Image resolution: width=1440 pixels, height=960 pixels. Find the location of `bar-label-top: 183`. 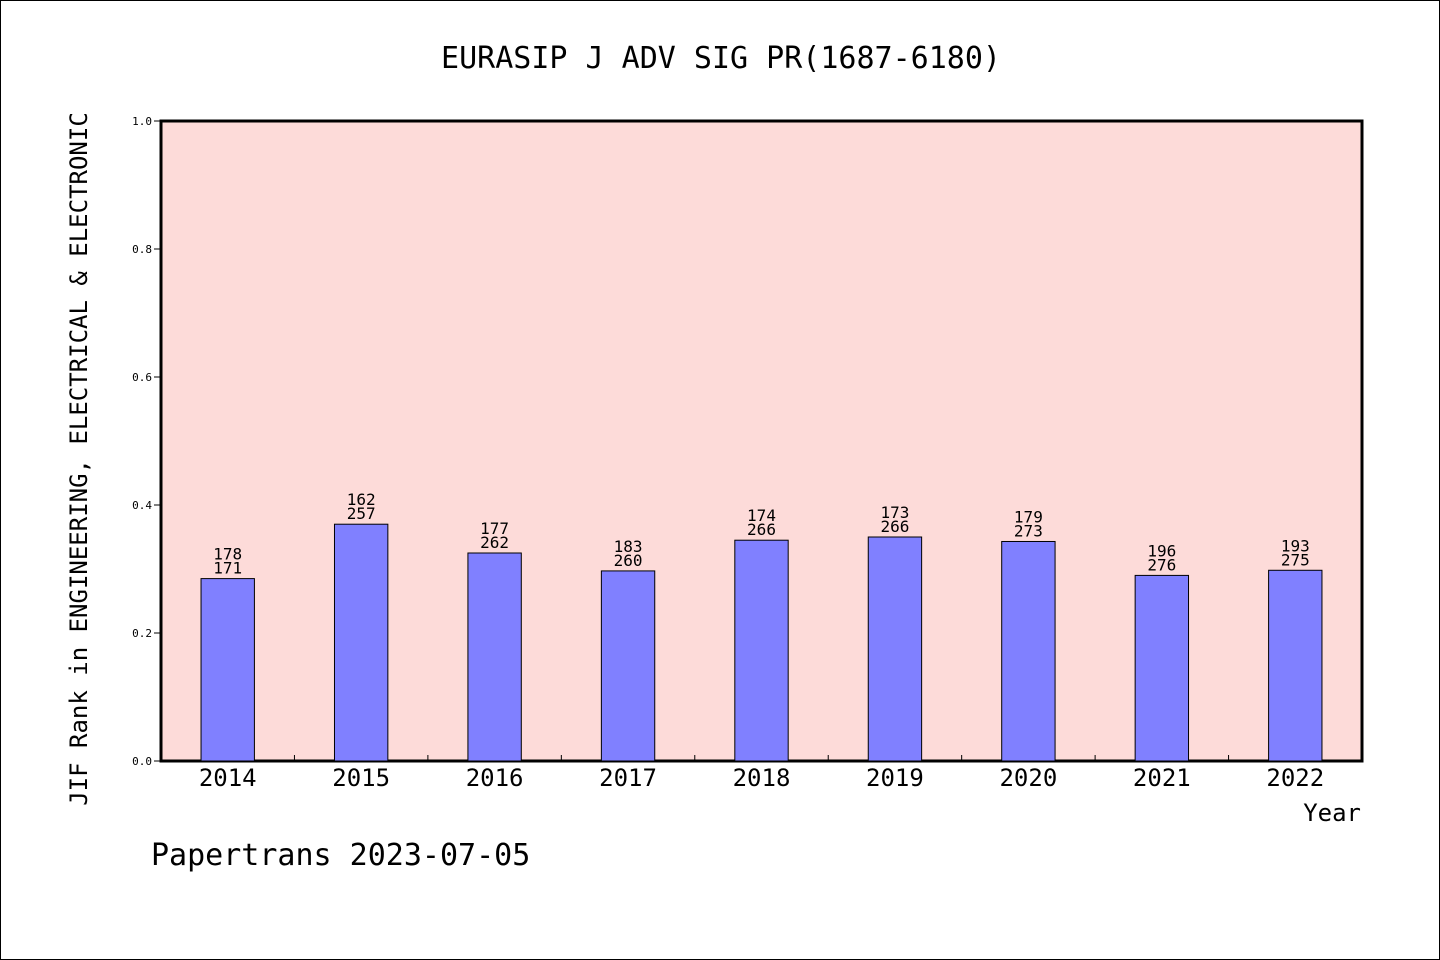

bar-label-top: 183 is located at coordinates (628, 546).